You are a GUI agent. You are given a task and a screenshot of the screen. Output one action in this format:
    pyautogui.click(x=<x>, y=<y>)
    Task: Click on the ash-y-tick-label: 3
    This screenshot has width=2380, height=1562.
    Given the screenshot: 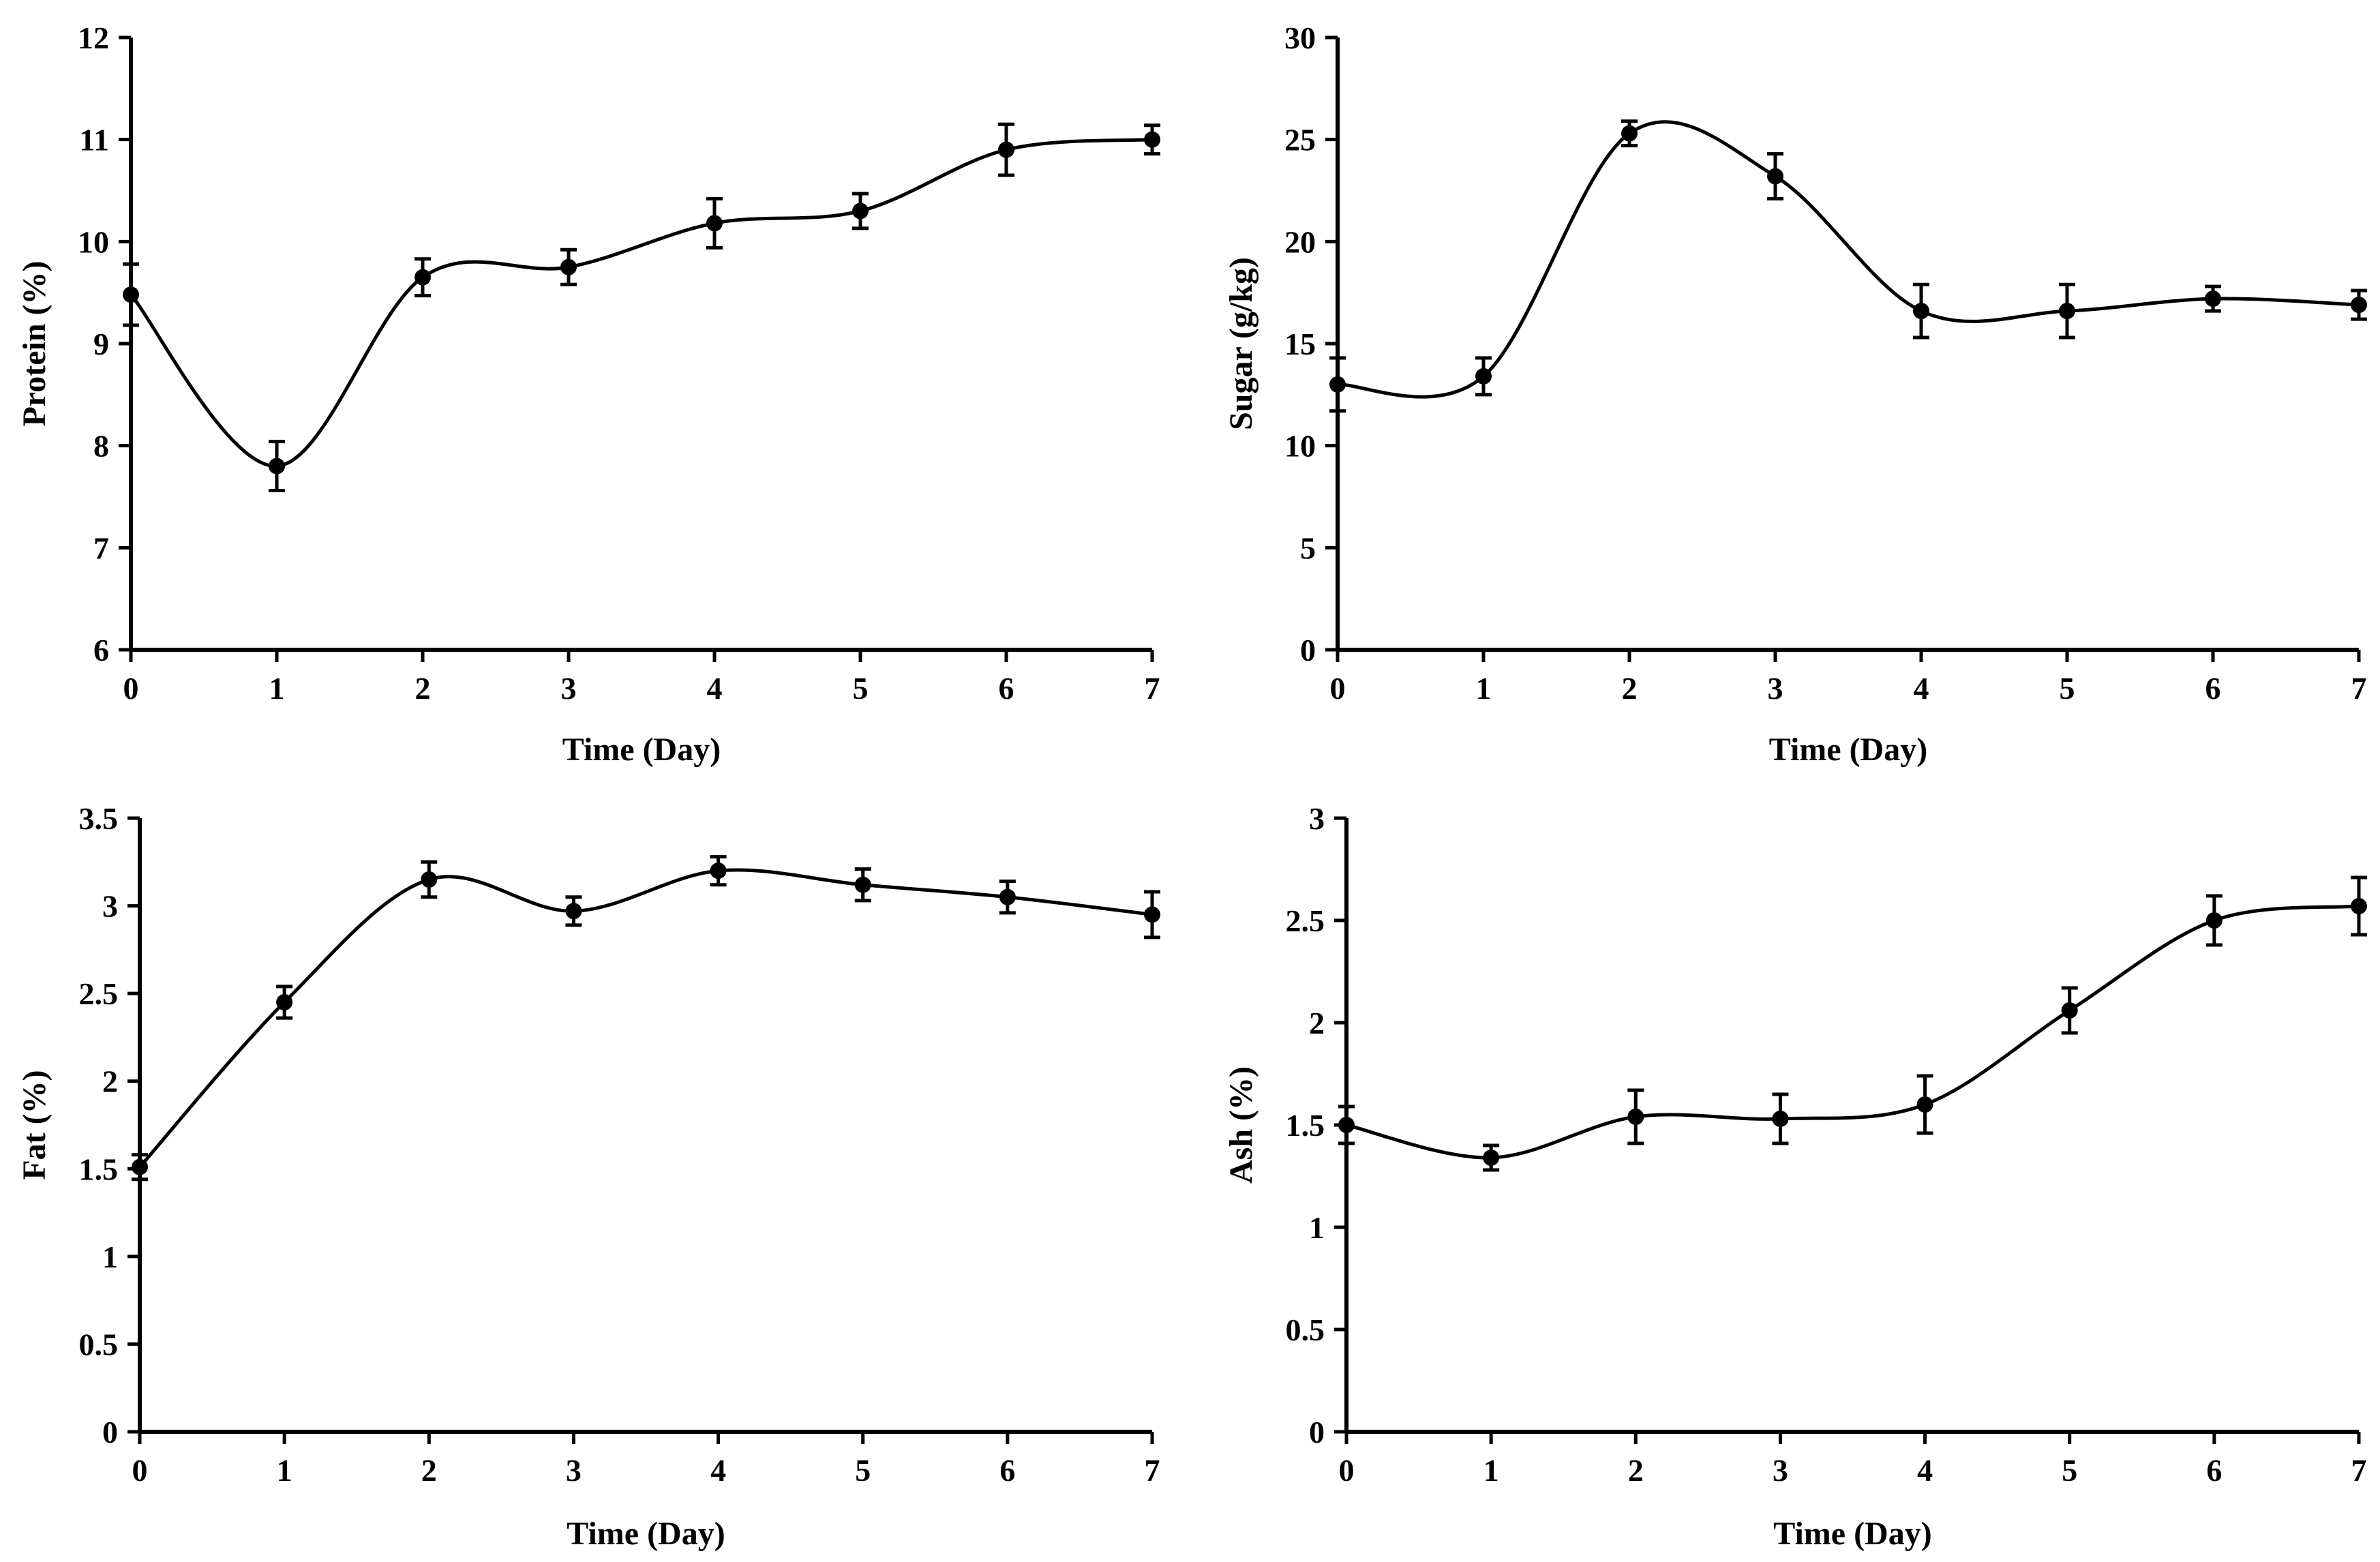 What is the action you would take?
    pyautogui.click(x=1317, y=818)
    